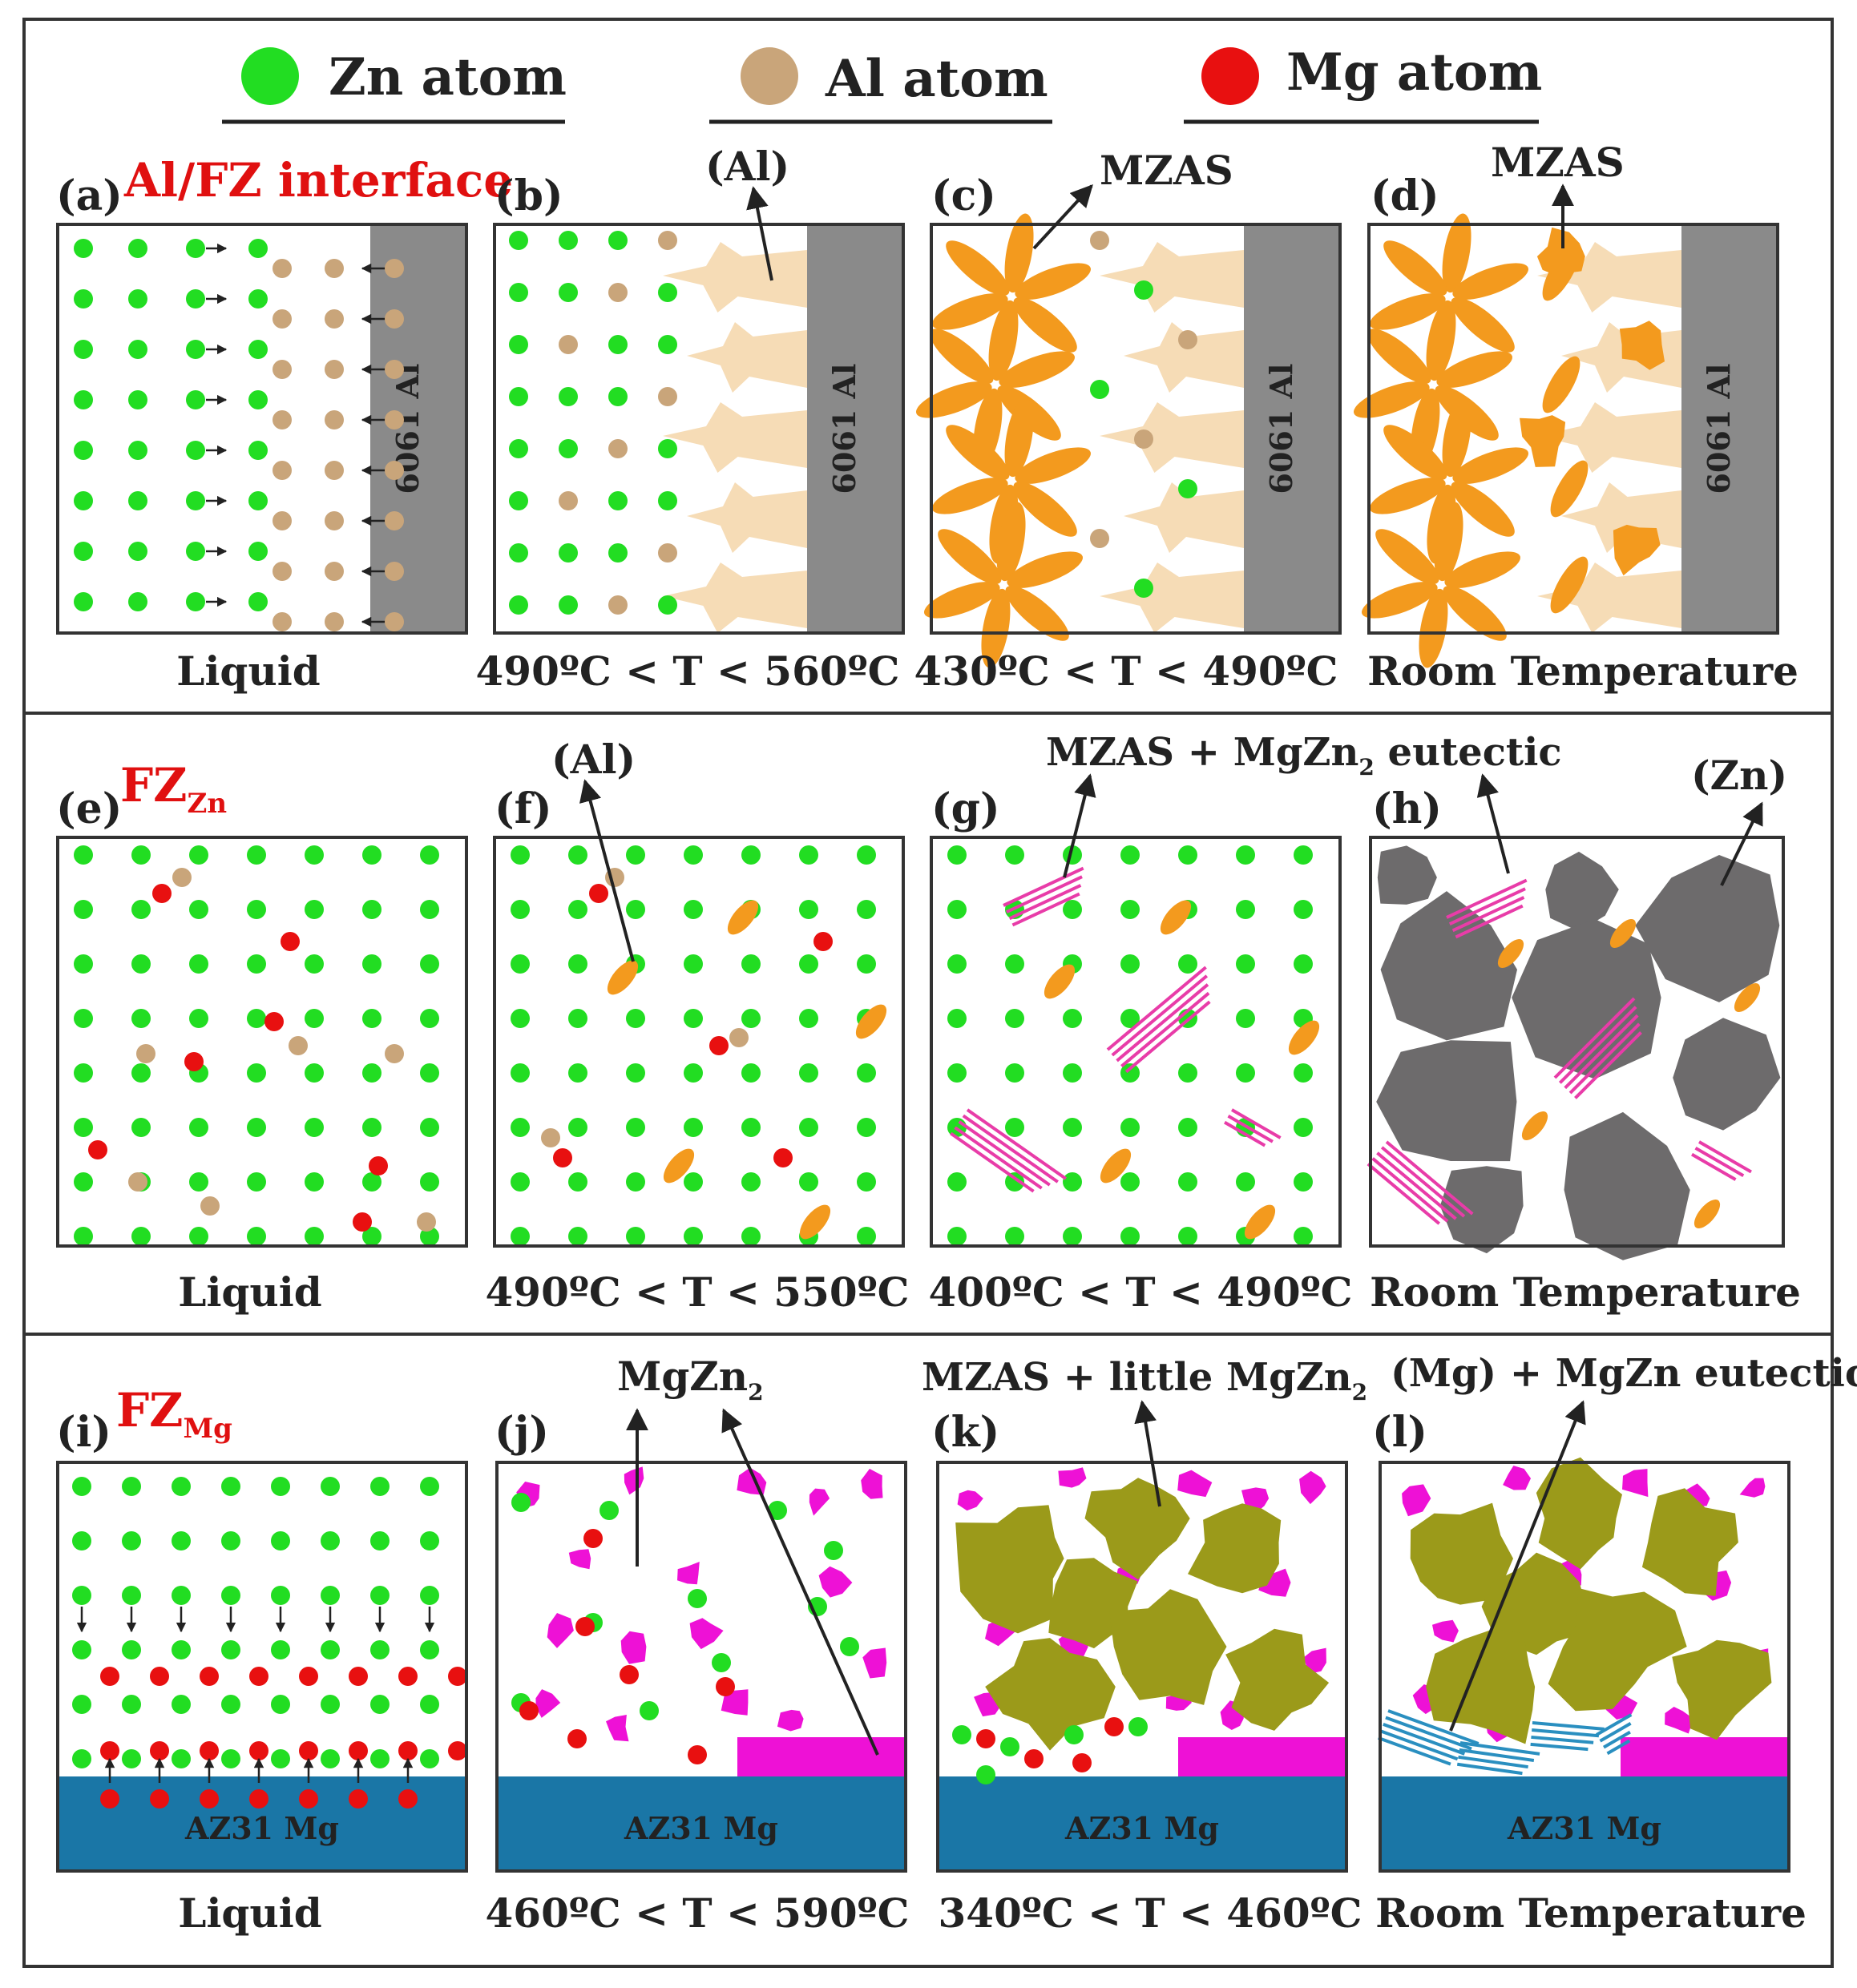 This screenshot has height=1988, width=1857. What do you see at coordinates (699, 1045) in the screenshot?
I see `panel-f` at bounding box center [699, 1045].